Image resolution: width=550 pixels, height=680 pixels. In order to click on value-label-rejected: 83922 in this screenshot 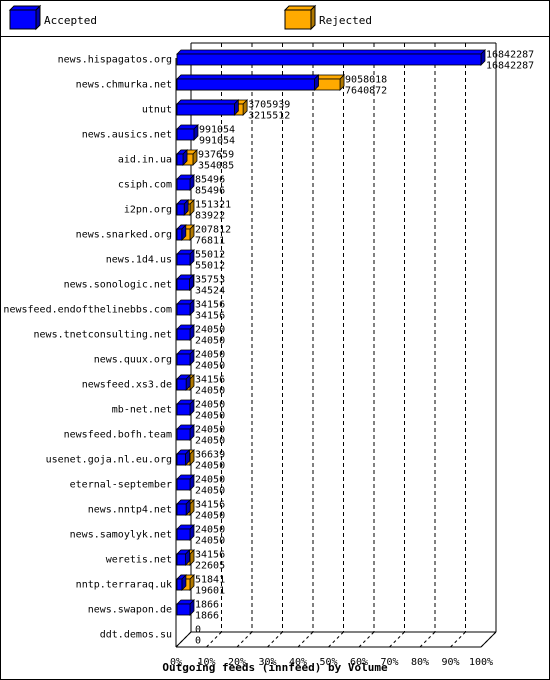, I will do `click(210, 216)`.